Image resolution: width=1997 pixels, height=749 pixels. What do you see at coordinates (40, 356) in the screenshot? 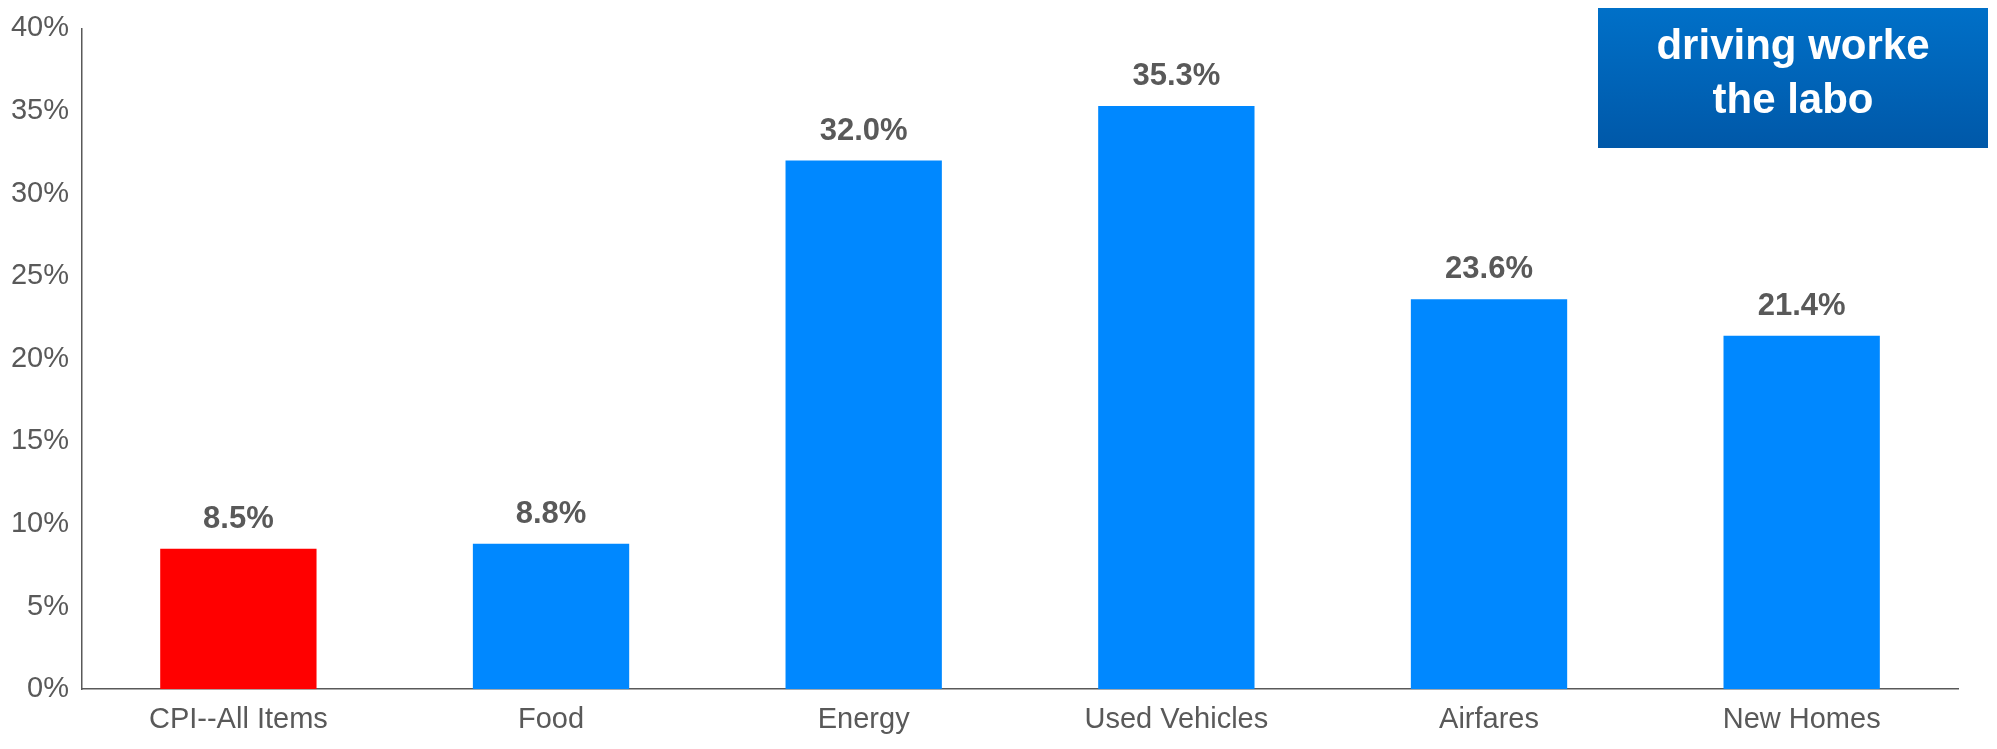
I see `y-tick-label: 20%` at bounding box center [40, 356].